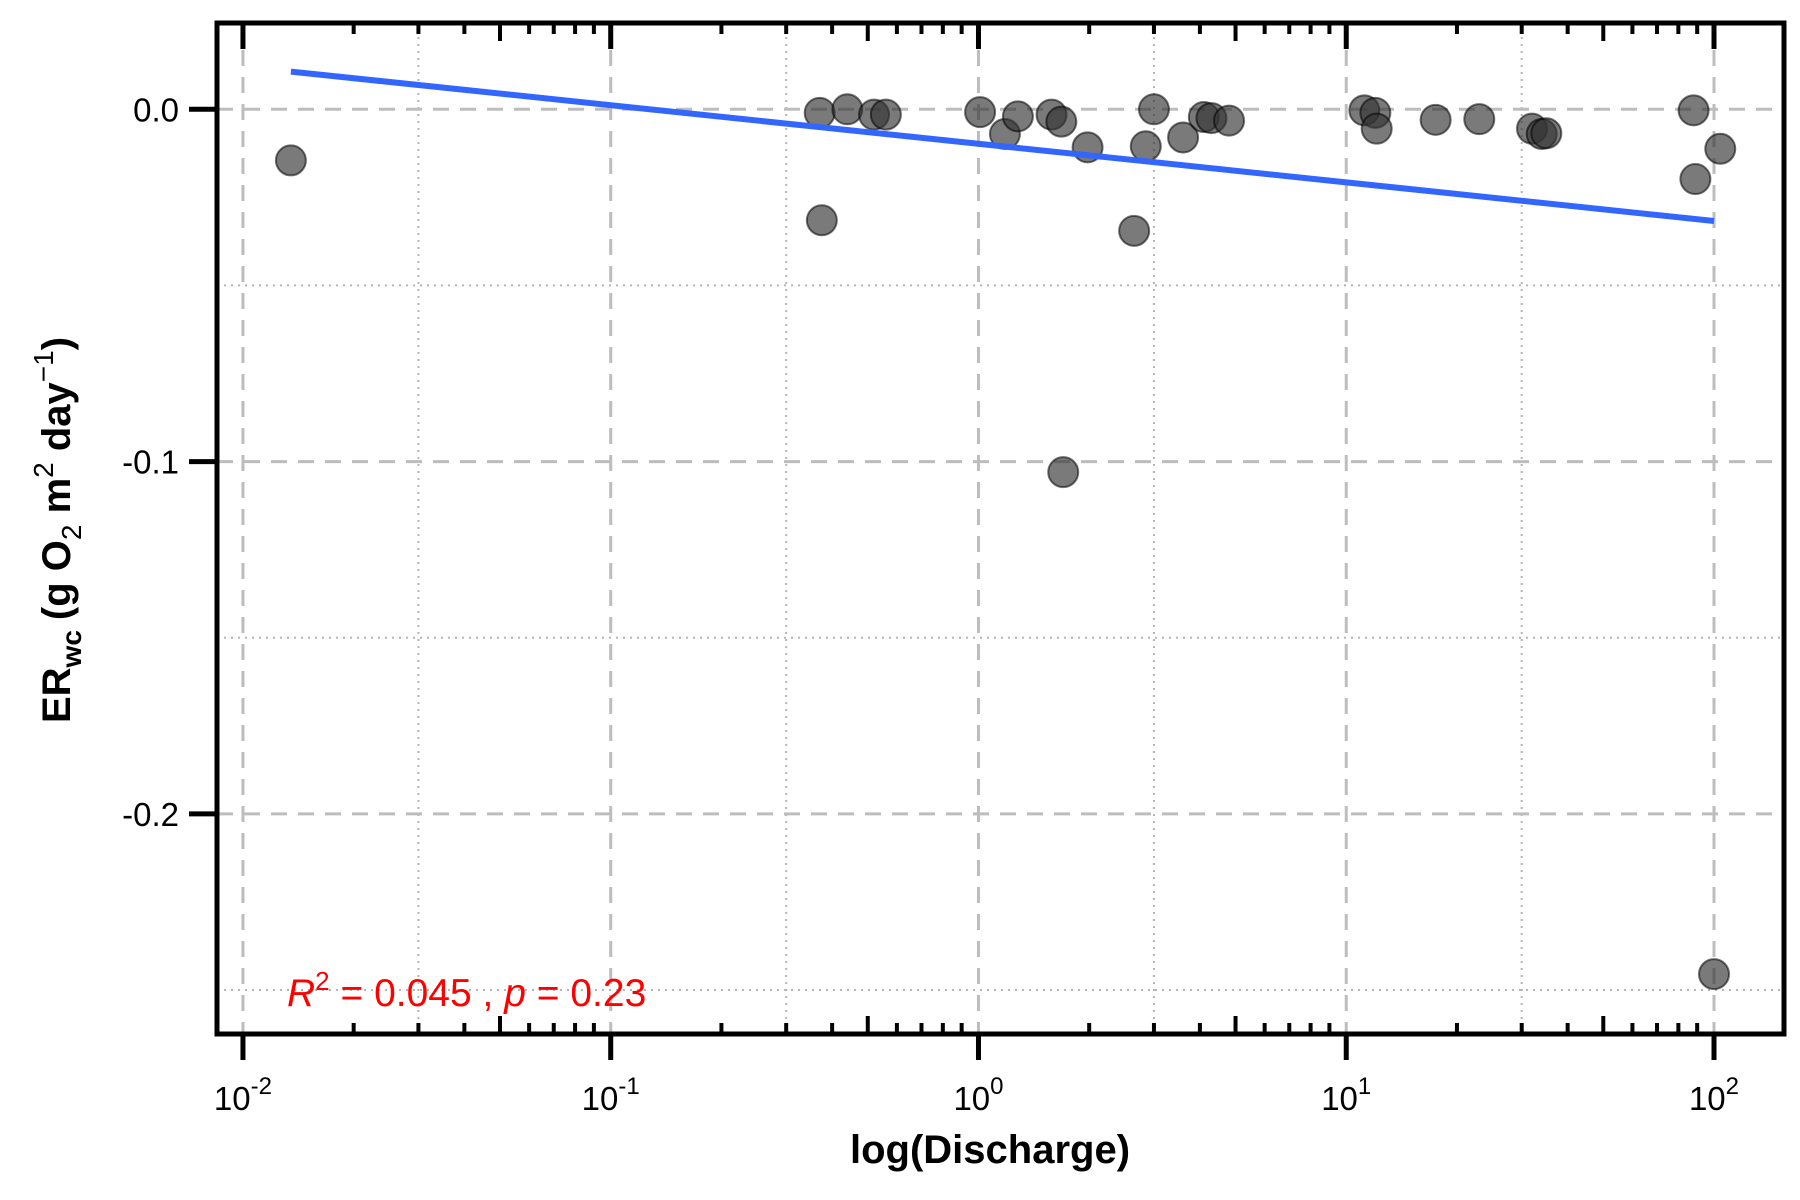 This screenshot has width=1800, height=1200. Describe the element at coordinates (57, 501) in the screenshot. I see `y-label-m: m` at that location.